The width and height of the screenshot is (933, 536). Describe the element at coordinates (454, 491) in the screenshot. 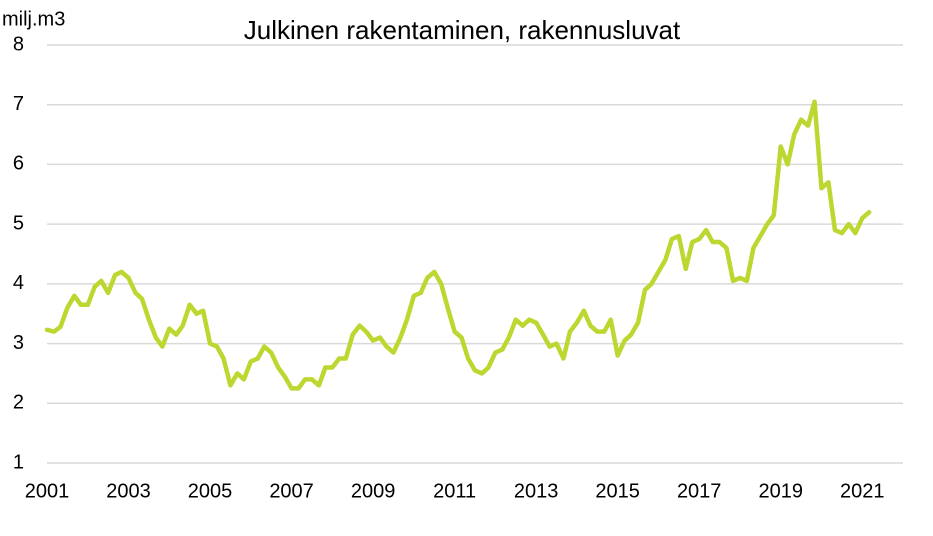

I see `x-tick-label: 2011` at that location.